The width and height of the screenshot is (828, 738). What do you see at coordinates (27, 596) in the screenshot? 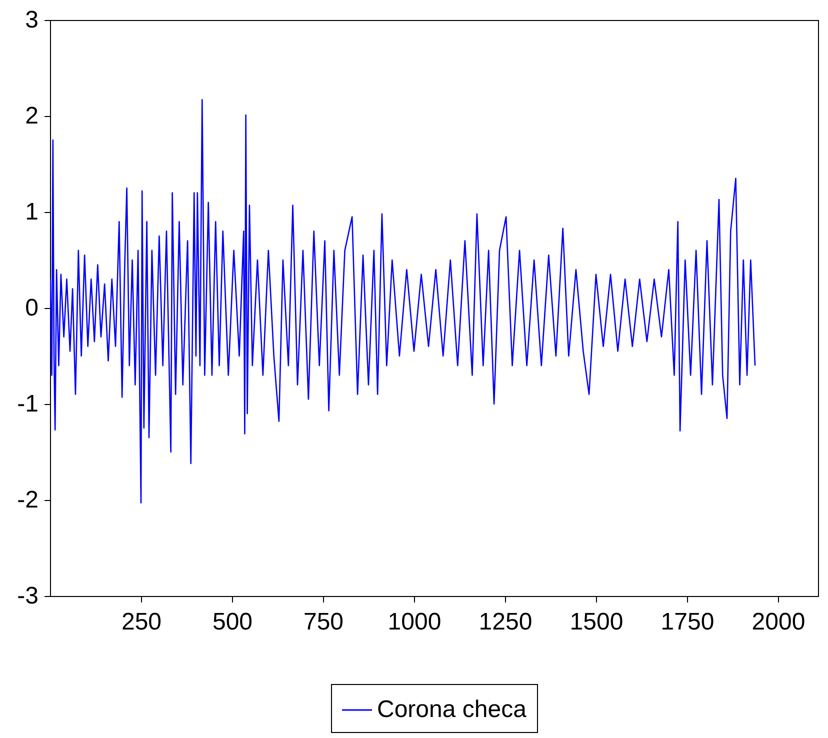
I see `y-tick-label: -3` at bounding box center [27, 596].